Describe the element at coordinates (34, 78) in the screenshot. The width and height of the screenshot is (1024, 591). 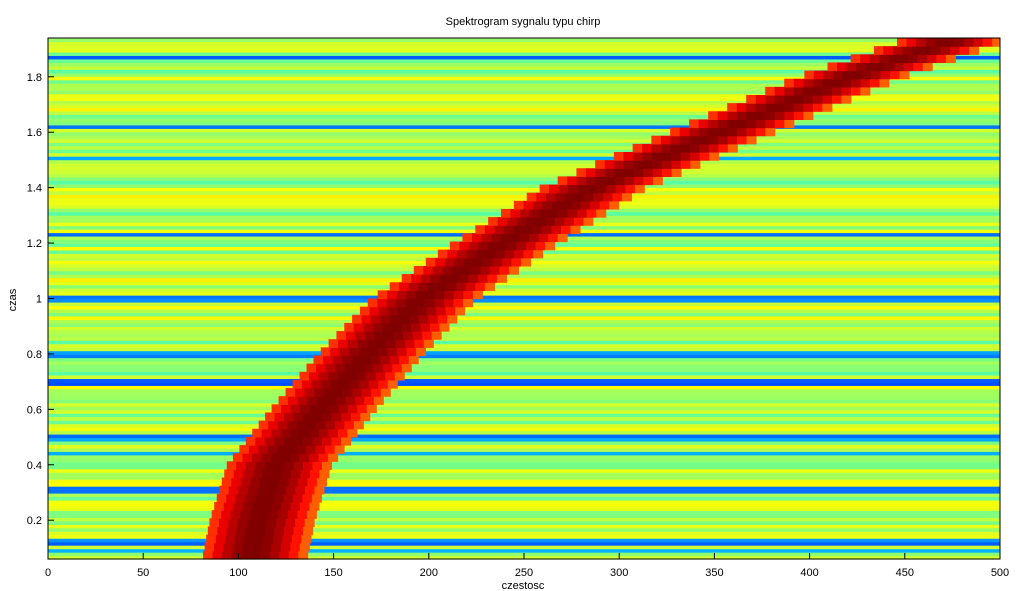
I see `y-tick-label: 1.8` at that location.